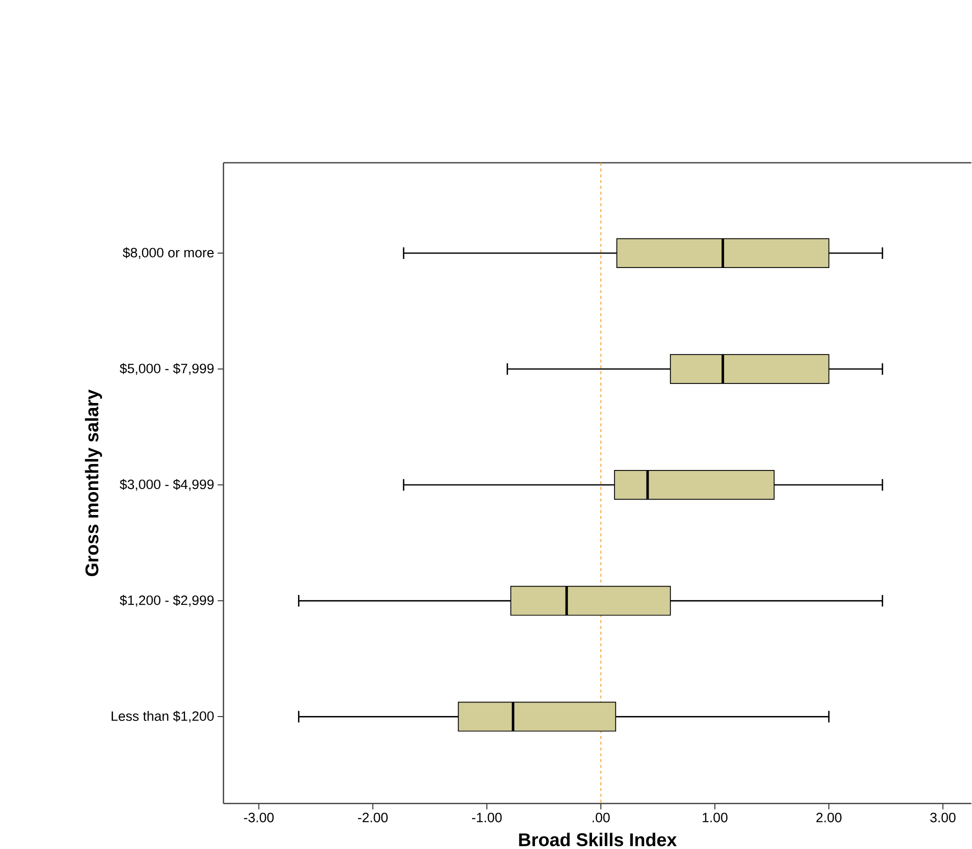 This screenshot has width=972, height=849. I want to click on y-tick-label: $5,000 - $7,999, so click(167, 368).